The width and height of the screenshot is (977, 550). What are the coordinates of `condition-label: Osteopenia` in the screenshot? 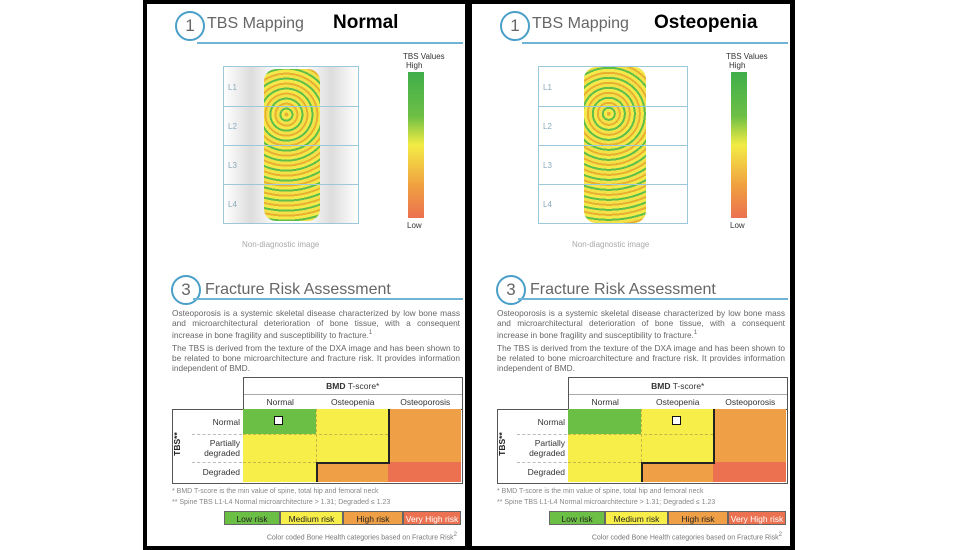 It's located at (706, 22).